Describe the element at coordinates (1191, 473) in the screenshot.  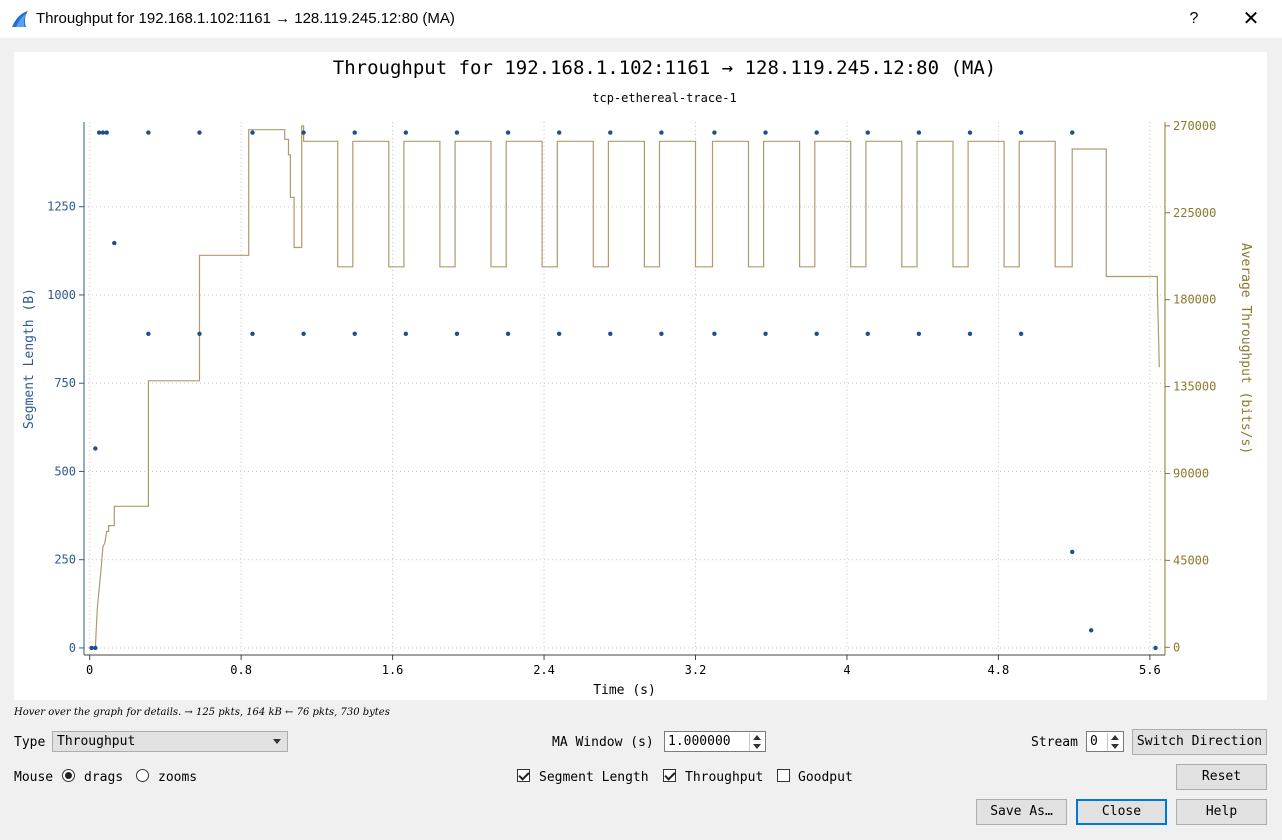
I see `y-right-tick-label: 90000` at that location.